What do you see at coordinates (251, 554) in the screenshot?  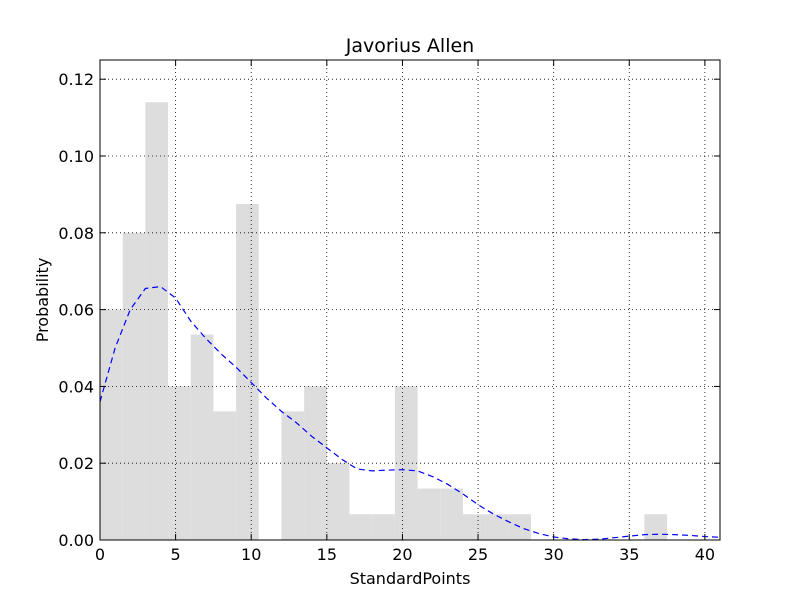 I see `x-tick-label: 10` at bounding box center [251, 554].